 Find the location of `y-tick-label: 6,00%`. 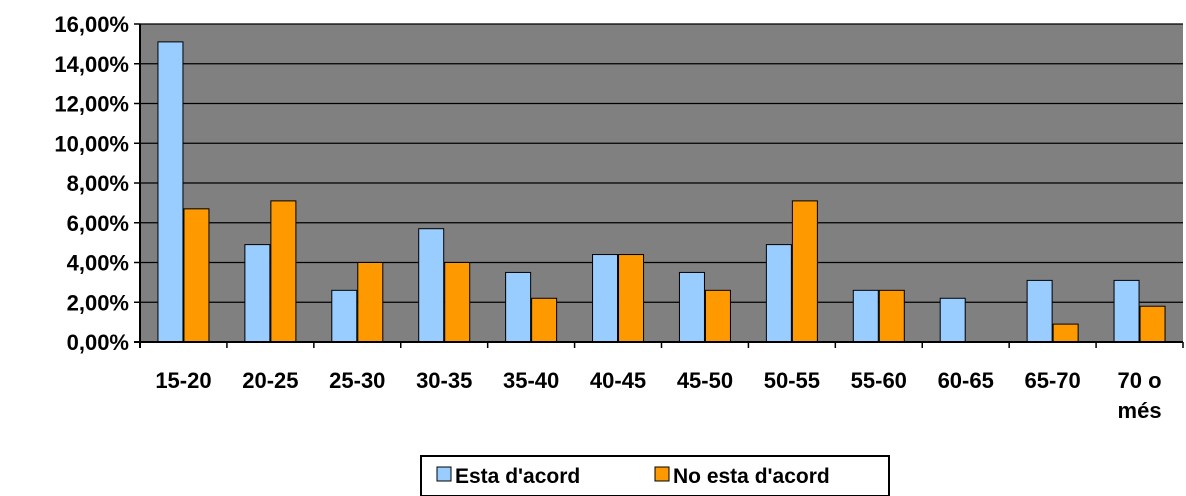

y-tick-label: 6,00% is located at coordinates (98, 223).